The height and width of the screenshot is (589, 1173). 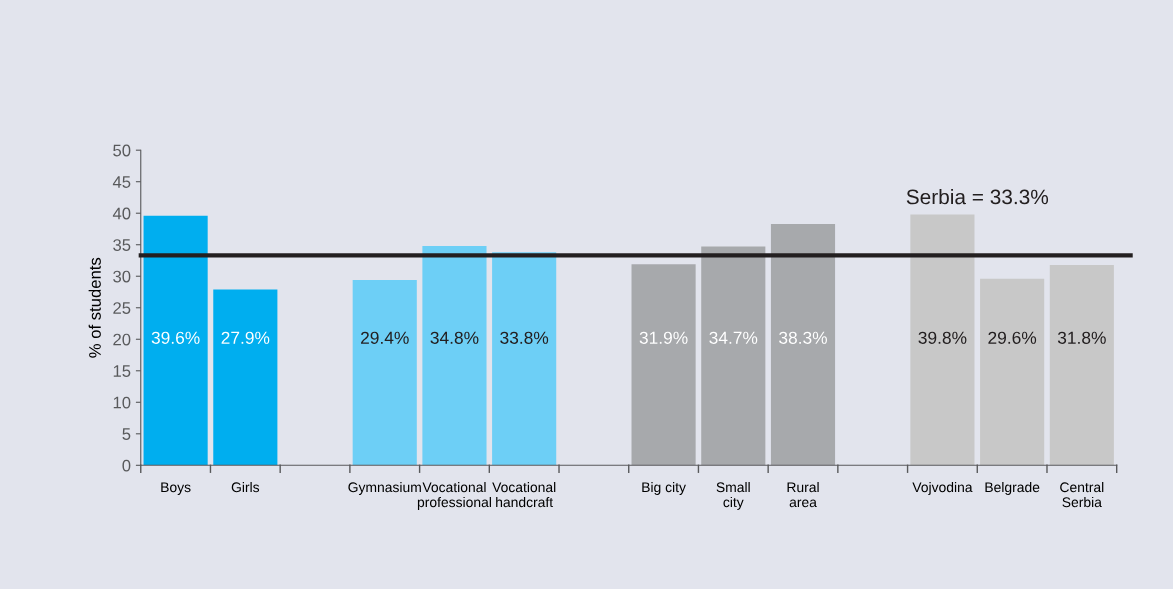 I want to click on x-tick-label: Central Serbia, so click(x=1082, y=494).